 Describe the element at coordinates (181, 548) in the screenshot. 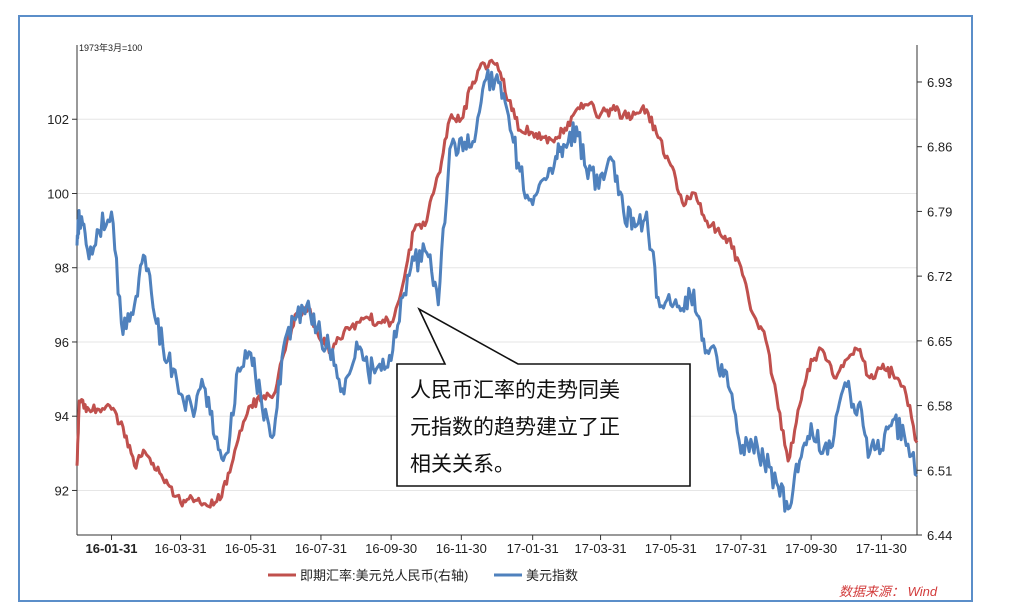

I see `x-tick-label: 16-03-31` at that location.